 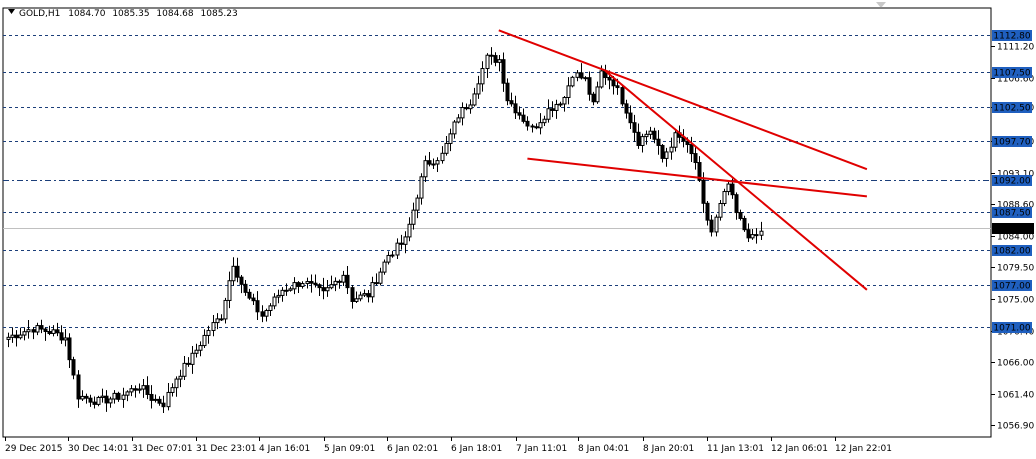 I want to click on level-label: 1082.00, so click(x=1011, y=252).